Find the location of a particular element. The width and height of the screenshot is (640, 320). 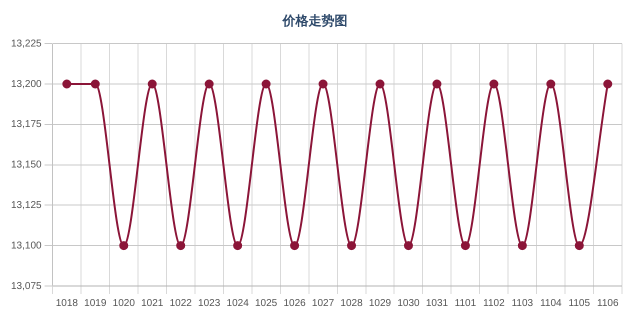

x-tick-label: 1106 is located at coordinates (608, 303).